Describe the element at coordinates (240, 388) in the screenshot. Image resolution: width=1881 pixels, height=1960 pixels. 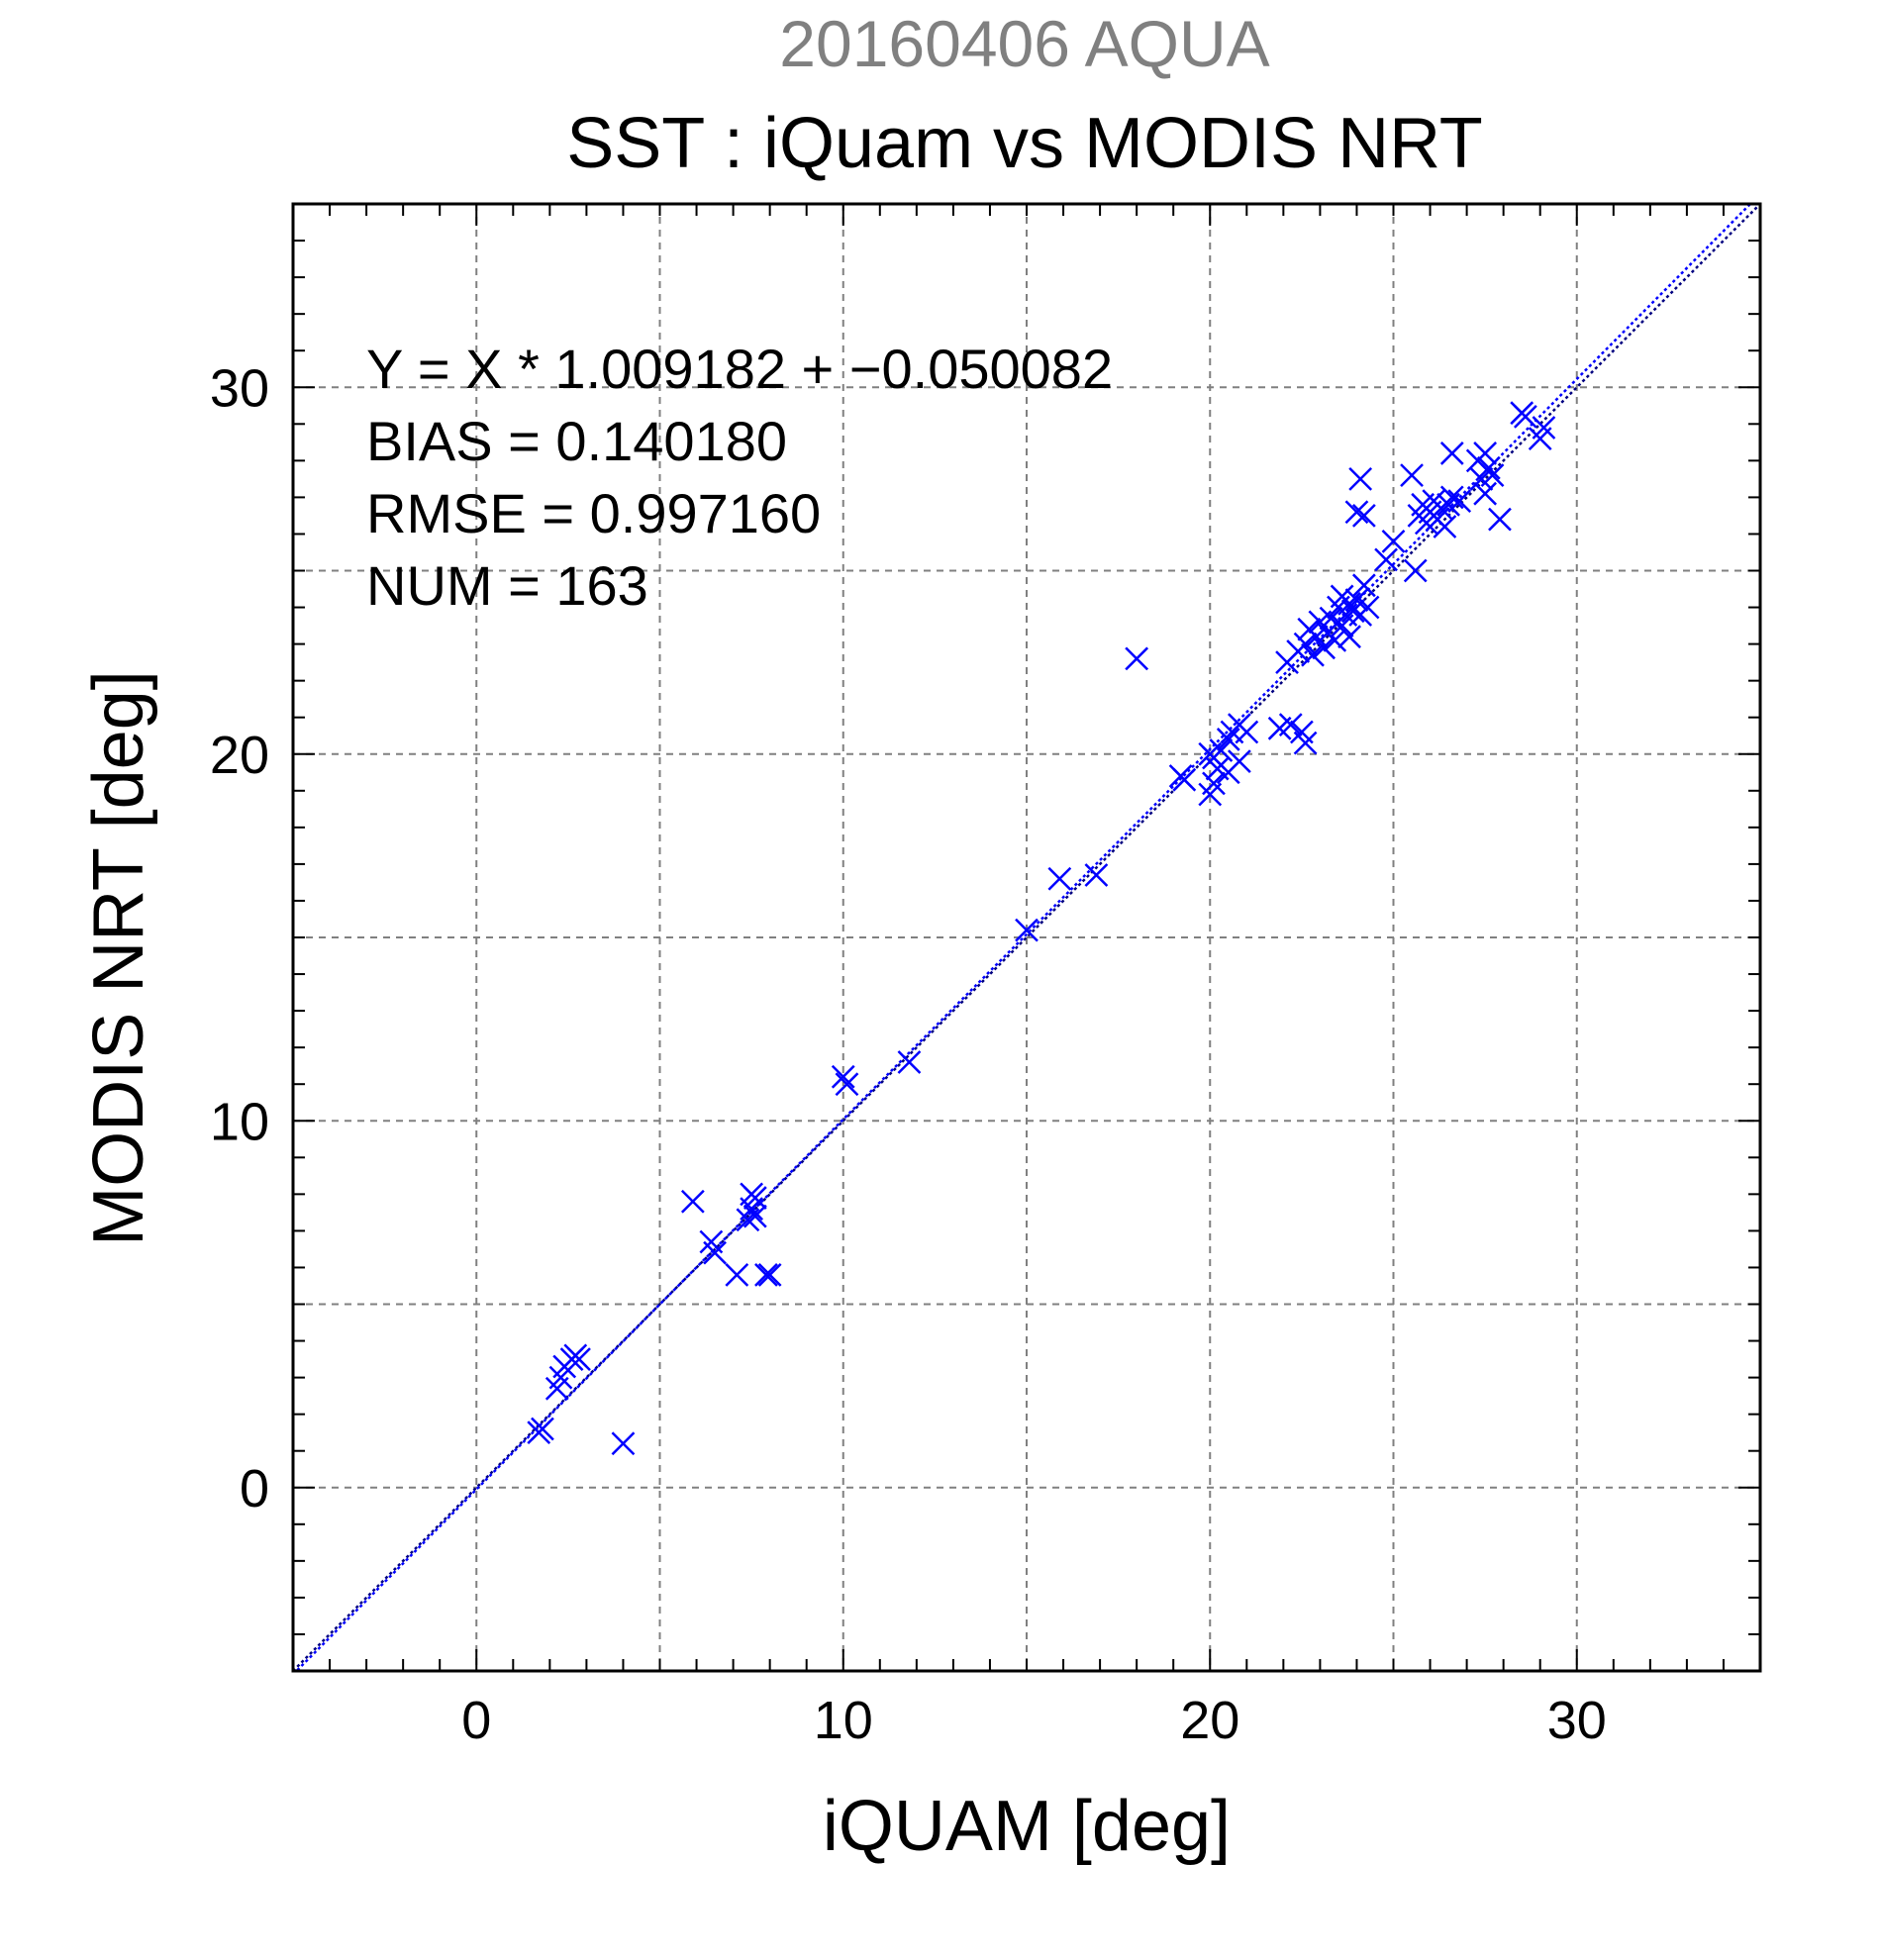
I see `y-tick-label: 30` at that location.